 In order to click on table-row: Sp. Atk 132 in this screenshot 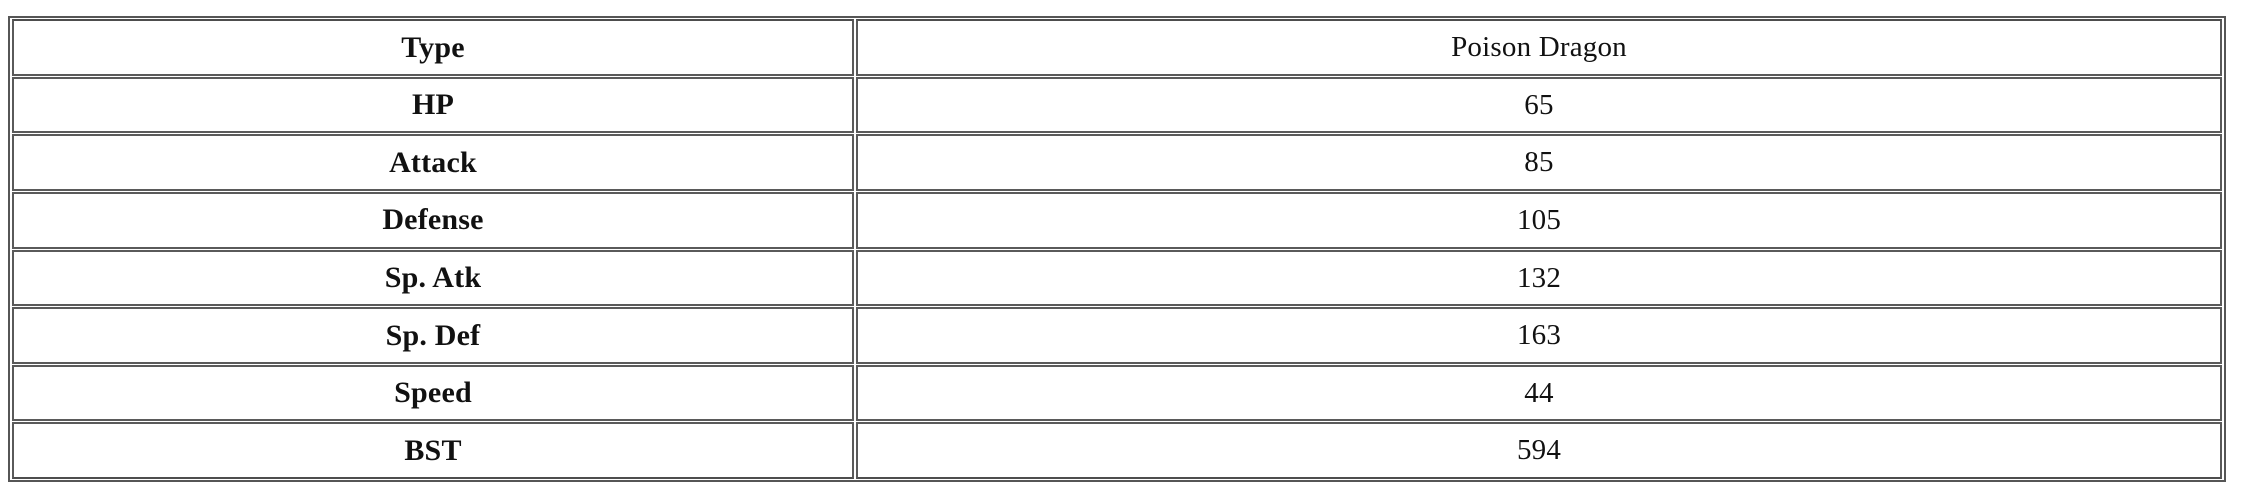, I will do `click(1117, 278)`.